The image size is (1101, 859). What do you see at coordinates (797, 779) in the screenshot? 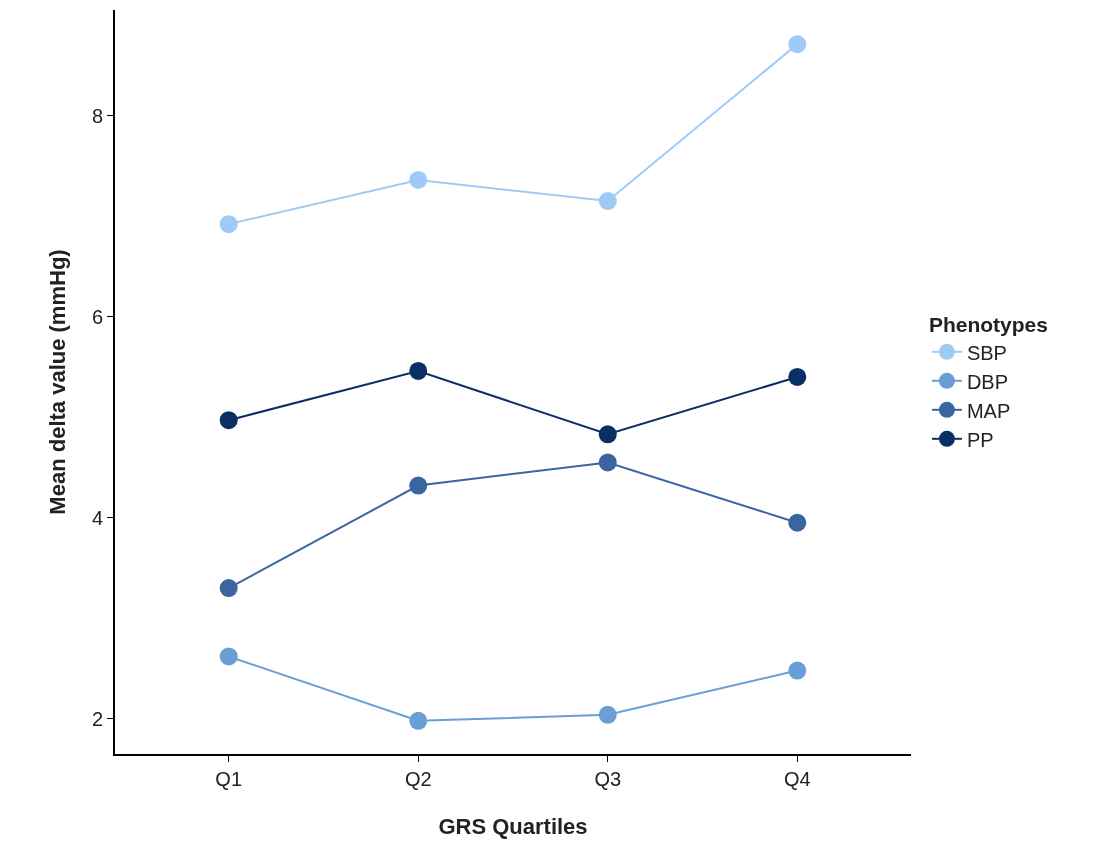
I see `x-tick-label: Q4` at bounding box center [797, 779].